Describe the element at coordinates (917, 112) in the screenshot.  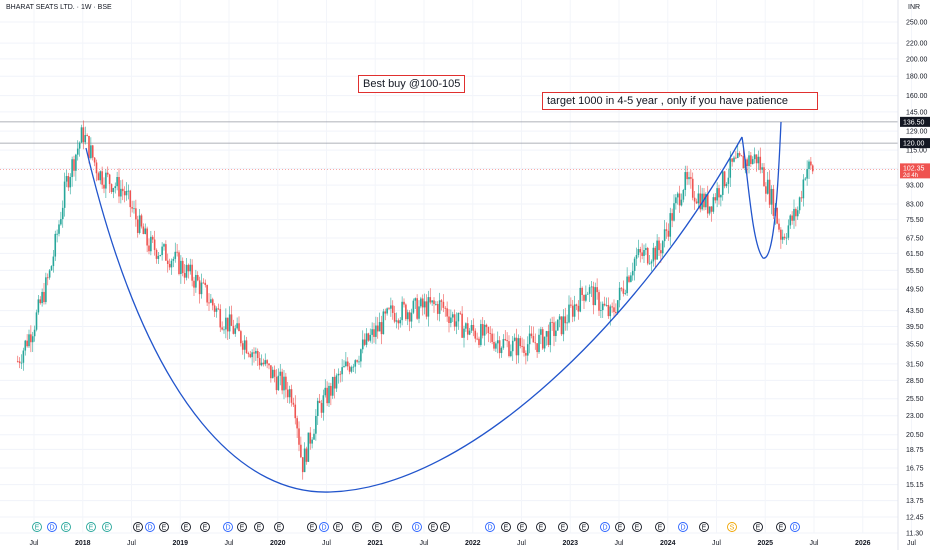
I see `price-tick-label: 145.00` at that location.